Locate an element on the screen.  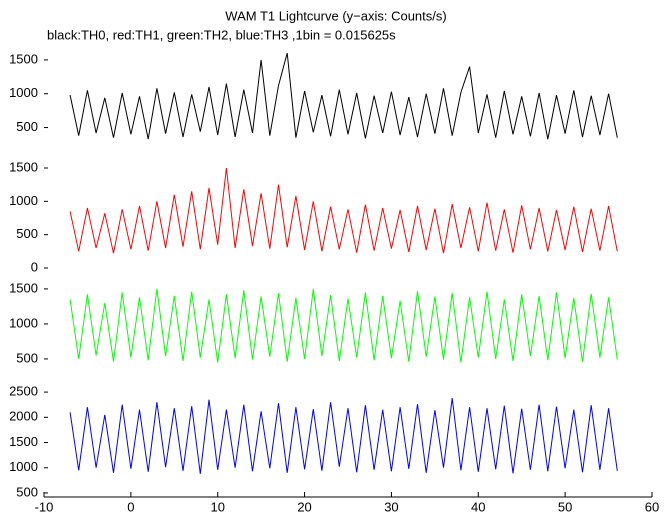
x-tick-label: 20 is located at coordinates (304, 506).